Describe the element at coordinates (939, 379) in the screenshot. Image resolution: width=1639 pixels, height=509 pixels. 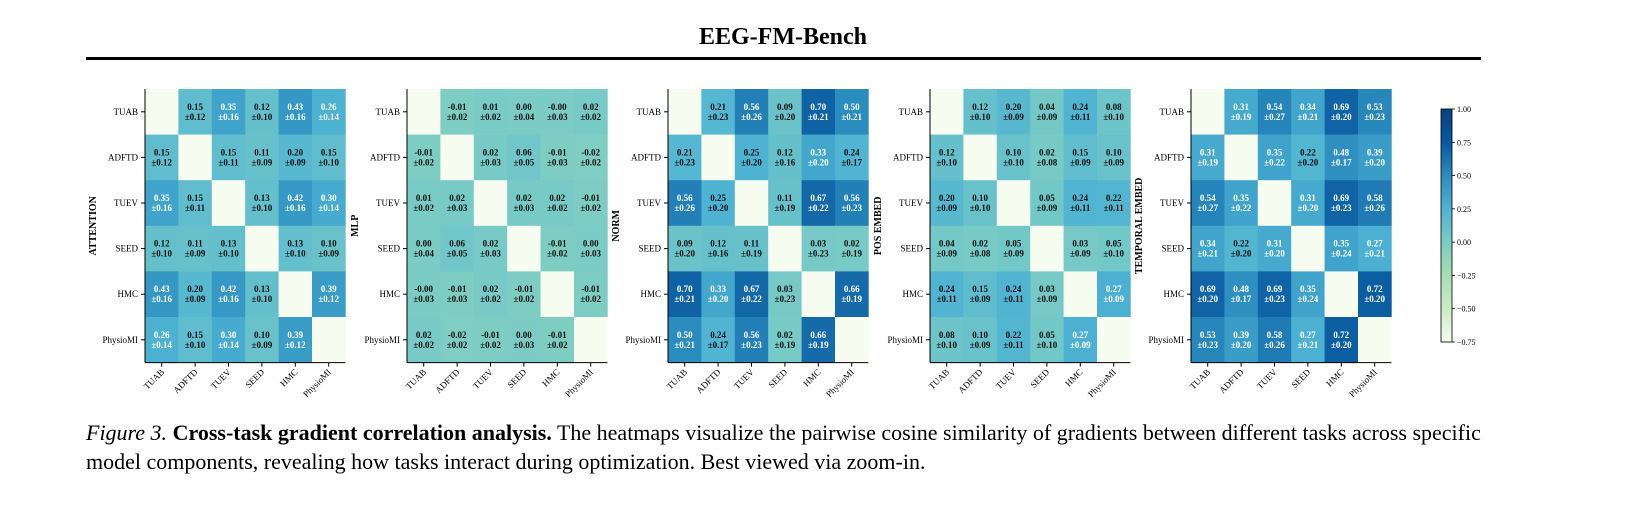
I see `x-tick-label: TUAB` at that location.